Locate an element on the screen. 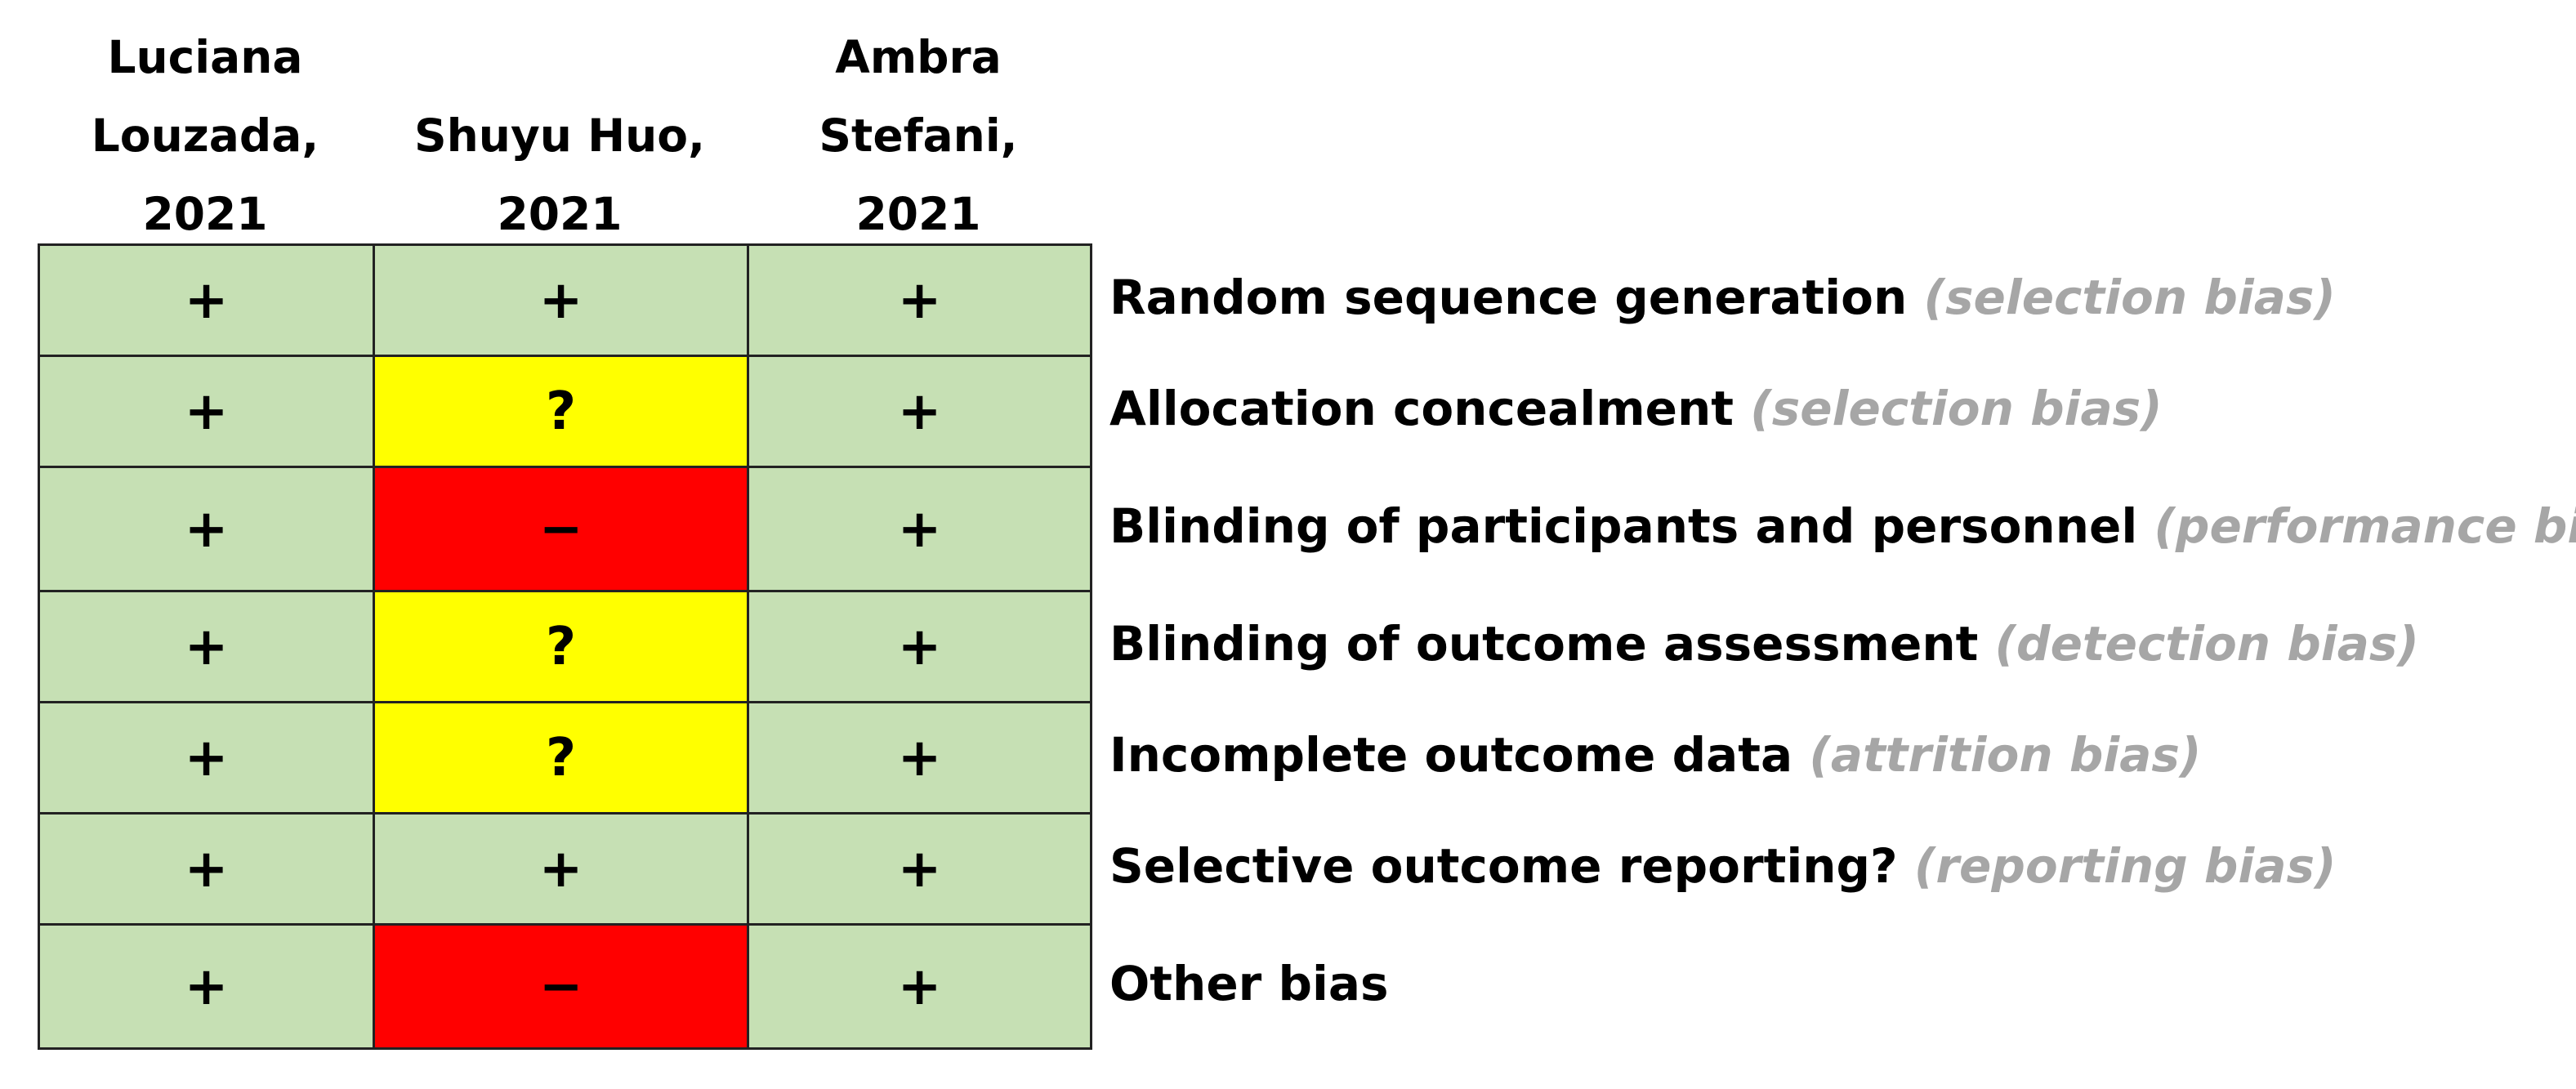 Image resolution: width=2576 pixels, height=1089 pixels. header-line: Stefani, is located at coordinates (919, 135).